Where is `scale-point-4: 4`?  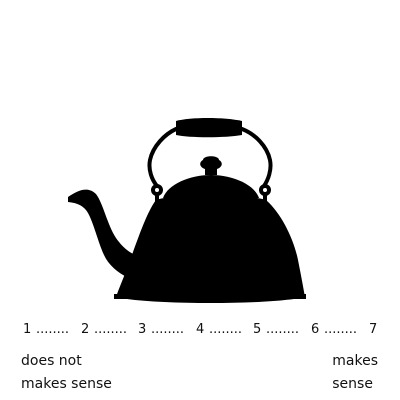
scale-point-4: 4 is located at coordinates (200, 329).